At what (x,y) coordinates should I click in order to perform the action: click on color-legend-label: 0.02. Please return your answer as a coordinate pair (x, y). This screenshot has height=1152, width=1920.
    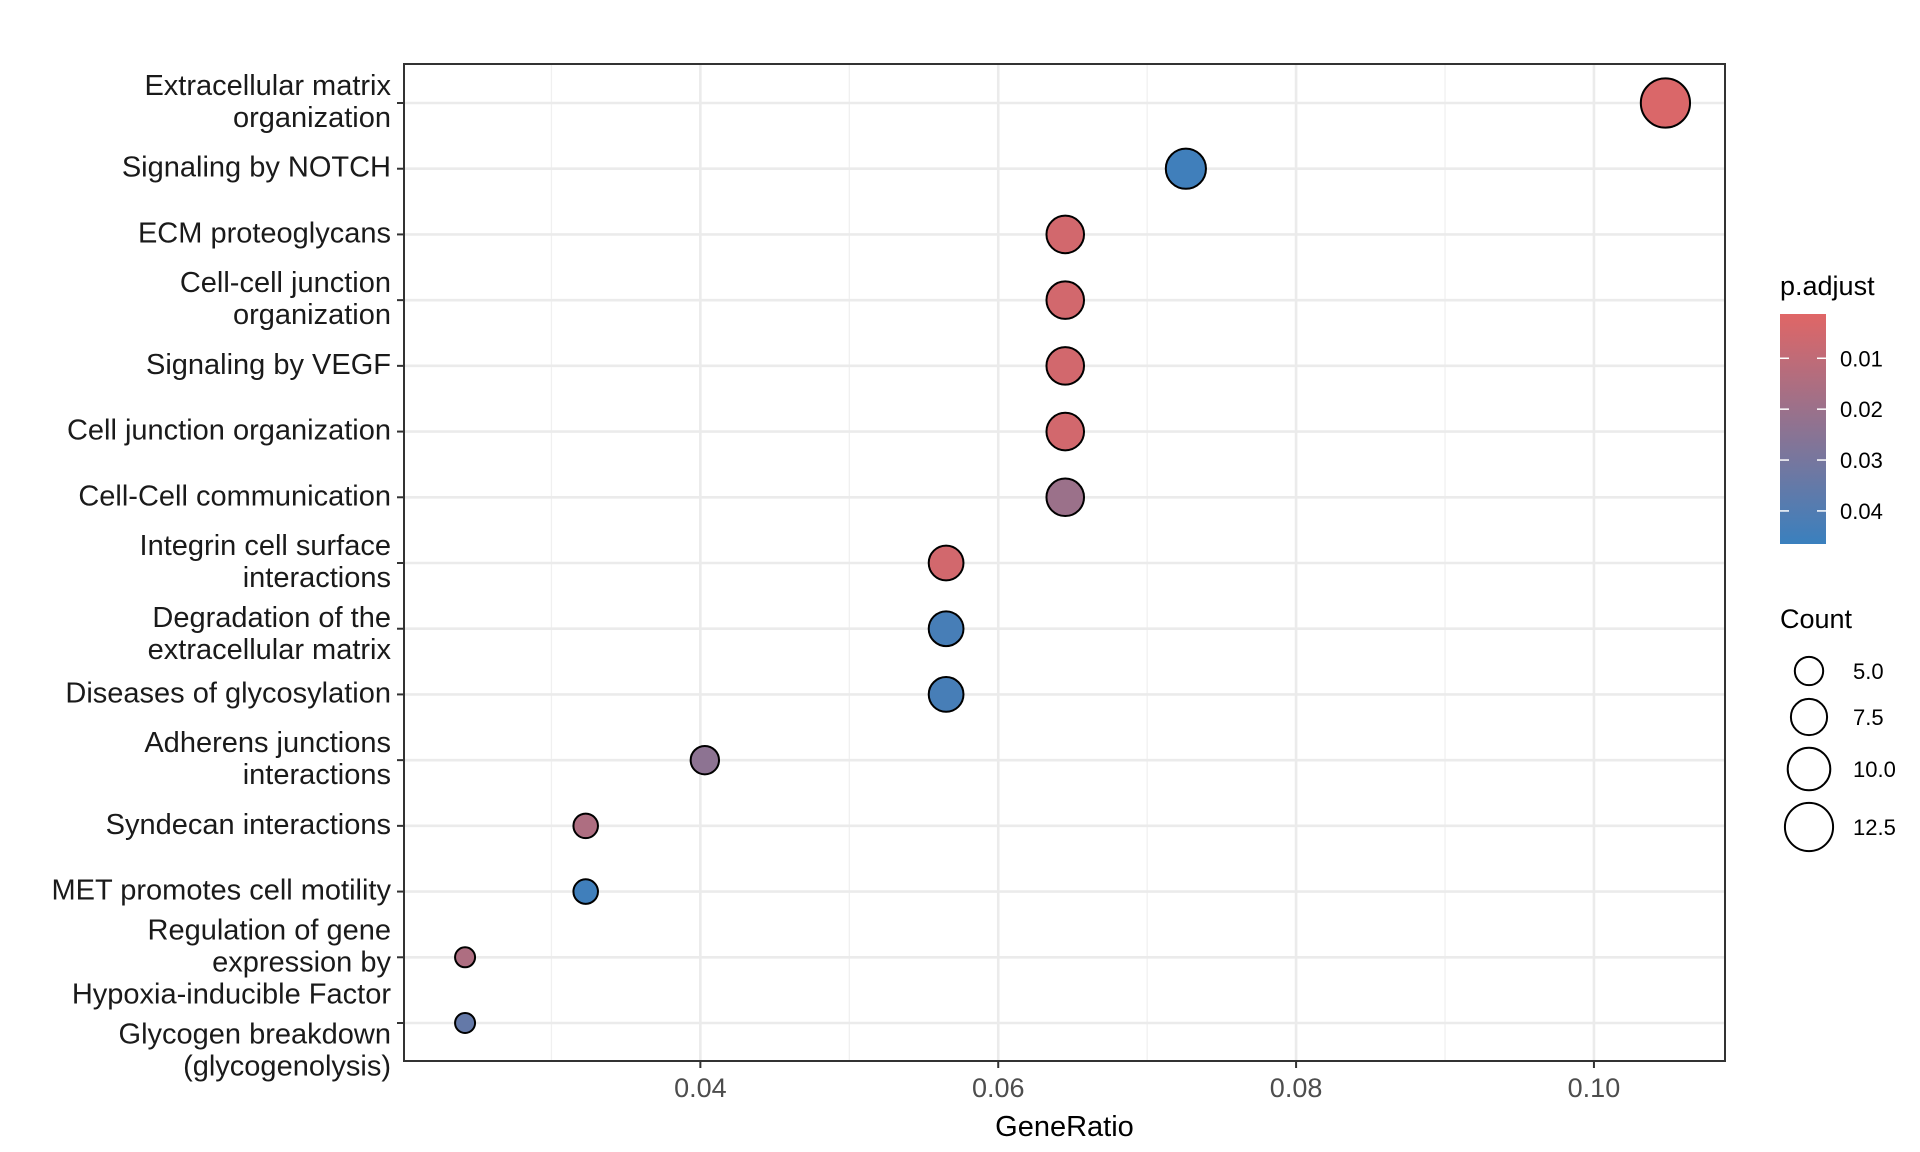
    Looking at the image, I should click on (1861, 409).